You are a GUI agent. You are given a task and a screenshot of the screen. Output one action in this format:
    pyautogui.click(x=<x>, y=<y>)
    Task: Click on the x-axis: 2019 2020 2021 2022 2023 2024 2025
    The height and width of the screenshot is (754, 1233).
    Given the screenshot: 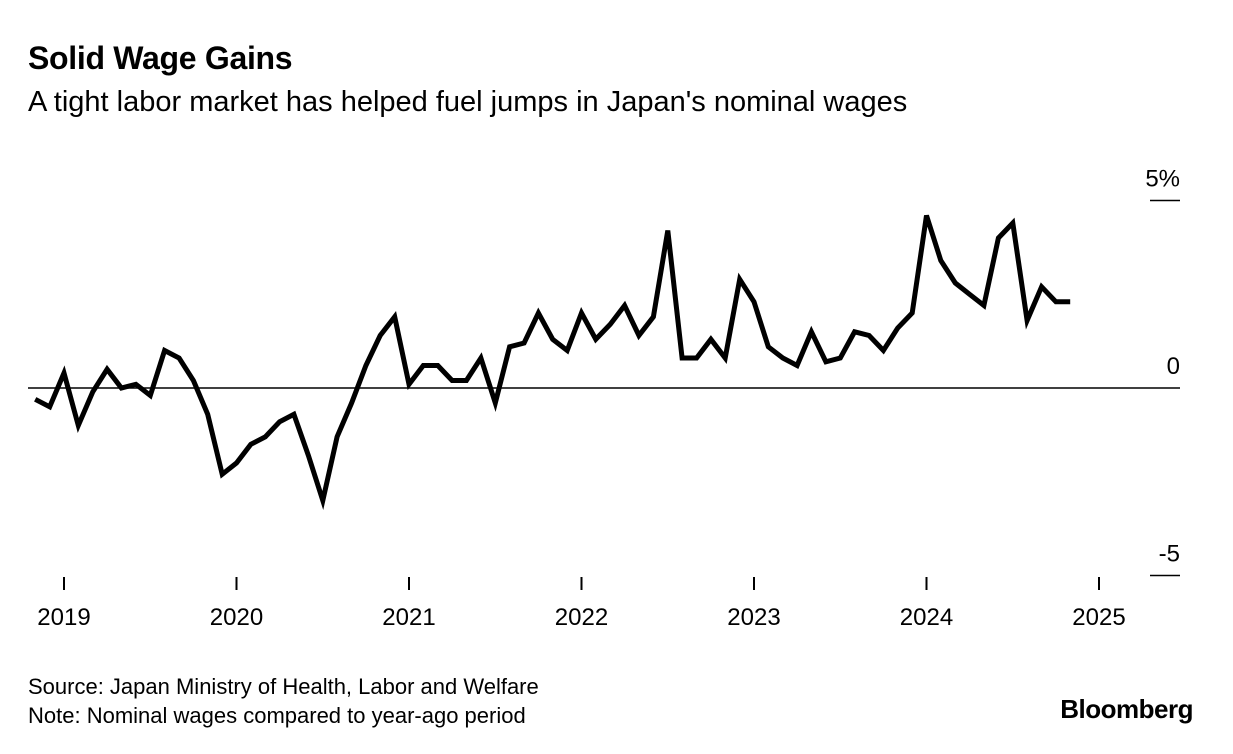 What is the action you would take?
    pyautogui.click(x=581, y=604)
    